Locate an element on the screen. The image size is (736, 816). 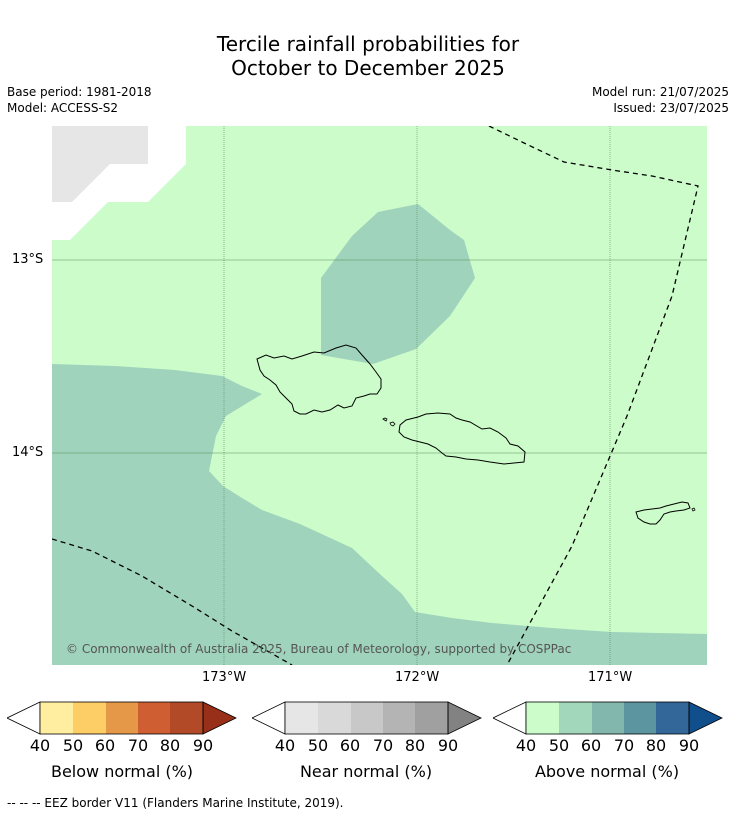
lat-label-13s: 13°S is located at coordinates (28, 259).